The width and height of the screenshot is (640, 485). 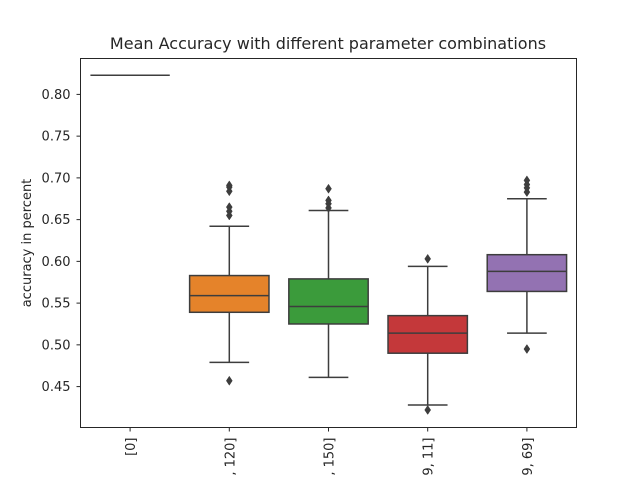 What do you see at coordinates (56, 304) in the screenshot?
I see `y-tick-label: 0.55` at bounding box center [56, 304].